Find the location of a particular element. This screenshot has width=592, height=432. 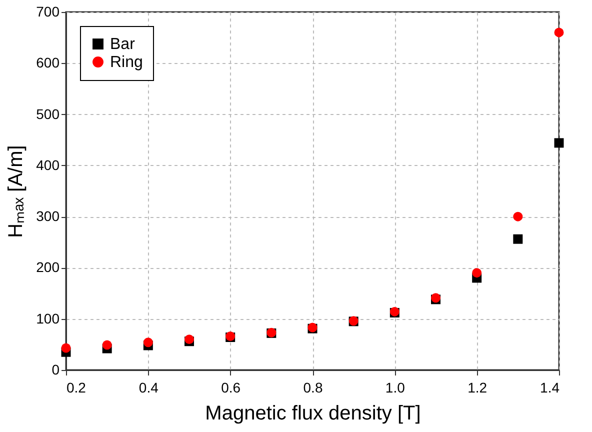

y-tick-label: 100 is located at coordinates (48, 318).